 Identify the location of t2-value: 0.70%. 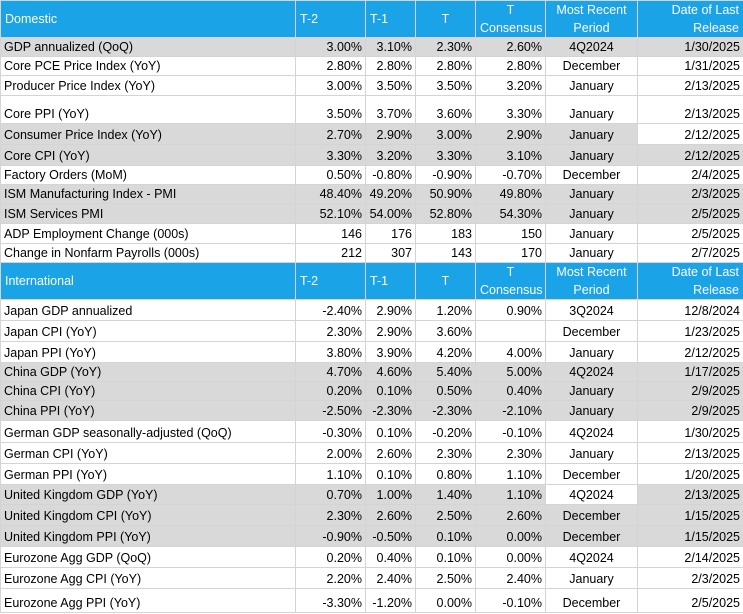
(330, 494).